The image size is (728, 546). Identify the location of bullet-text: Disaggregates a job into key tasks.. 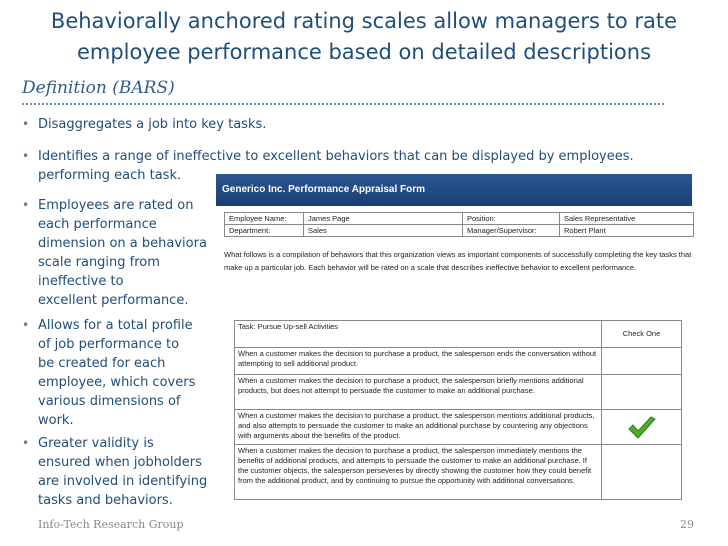
(152, 124).